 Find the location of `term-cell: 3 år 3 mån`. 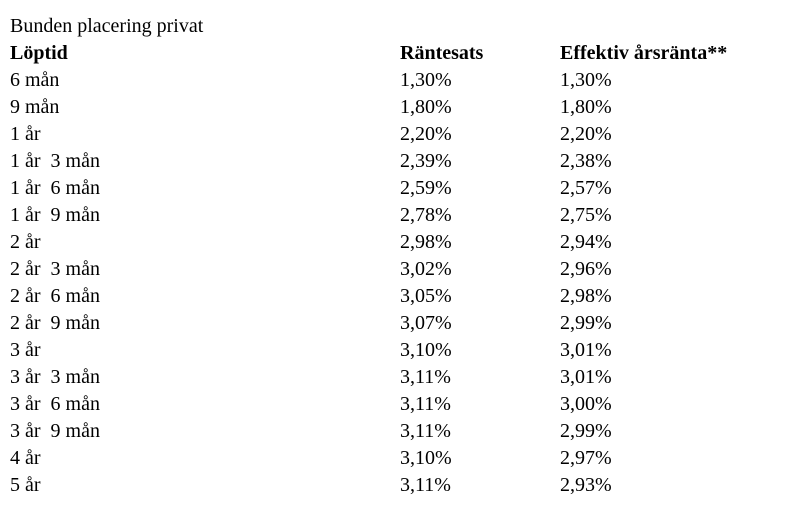

term-cell: 3 år 3 mån is located at coordinates (55, 377).